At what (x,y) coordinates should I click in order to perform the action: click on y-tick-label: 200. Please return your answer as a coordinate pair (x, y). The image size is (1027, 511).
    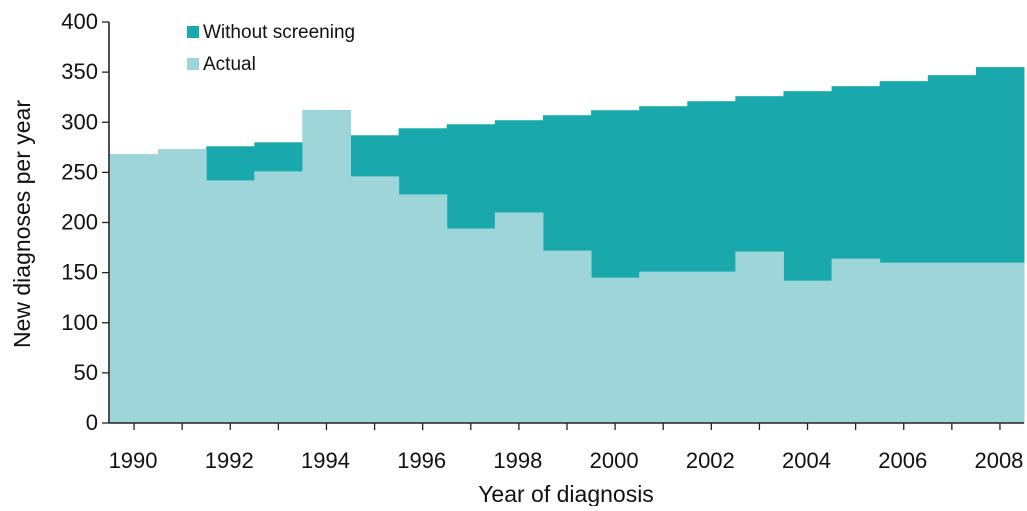
    Looking at the image, I should click on (79, 222).